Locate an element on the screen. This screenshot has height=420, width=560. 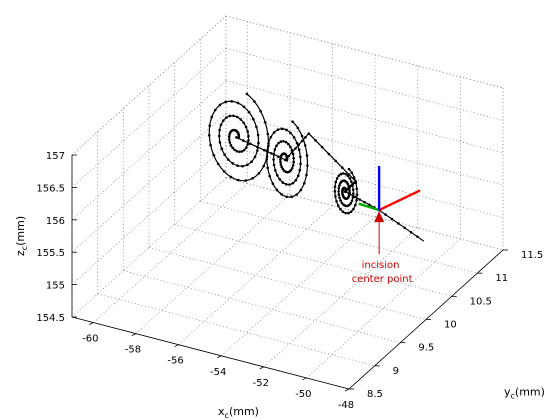
y-axis-label: yc(mm) is located at coordinates (524, 393).